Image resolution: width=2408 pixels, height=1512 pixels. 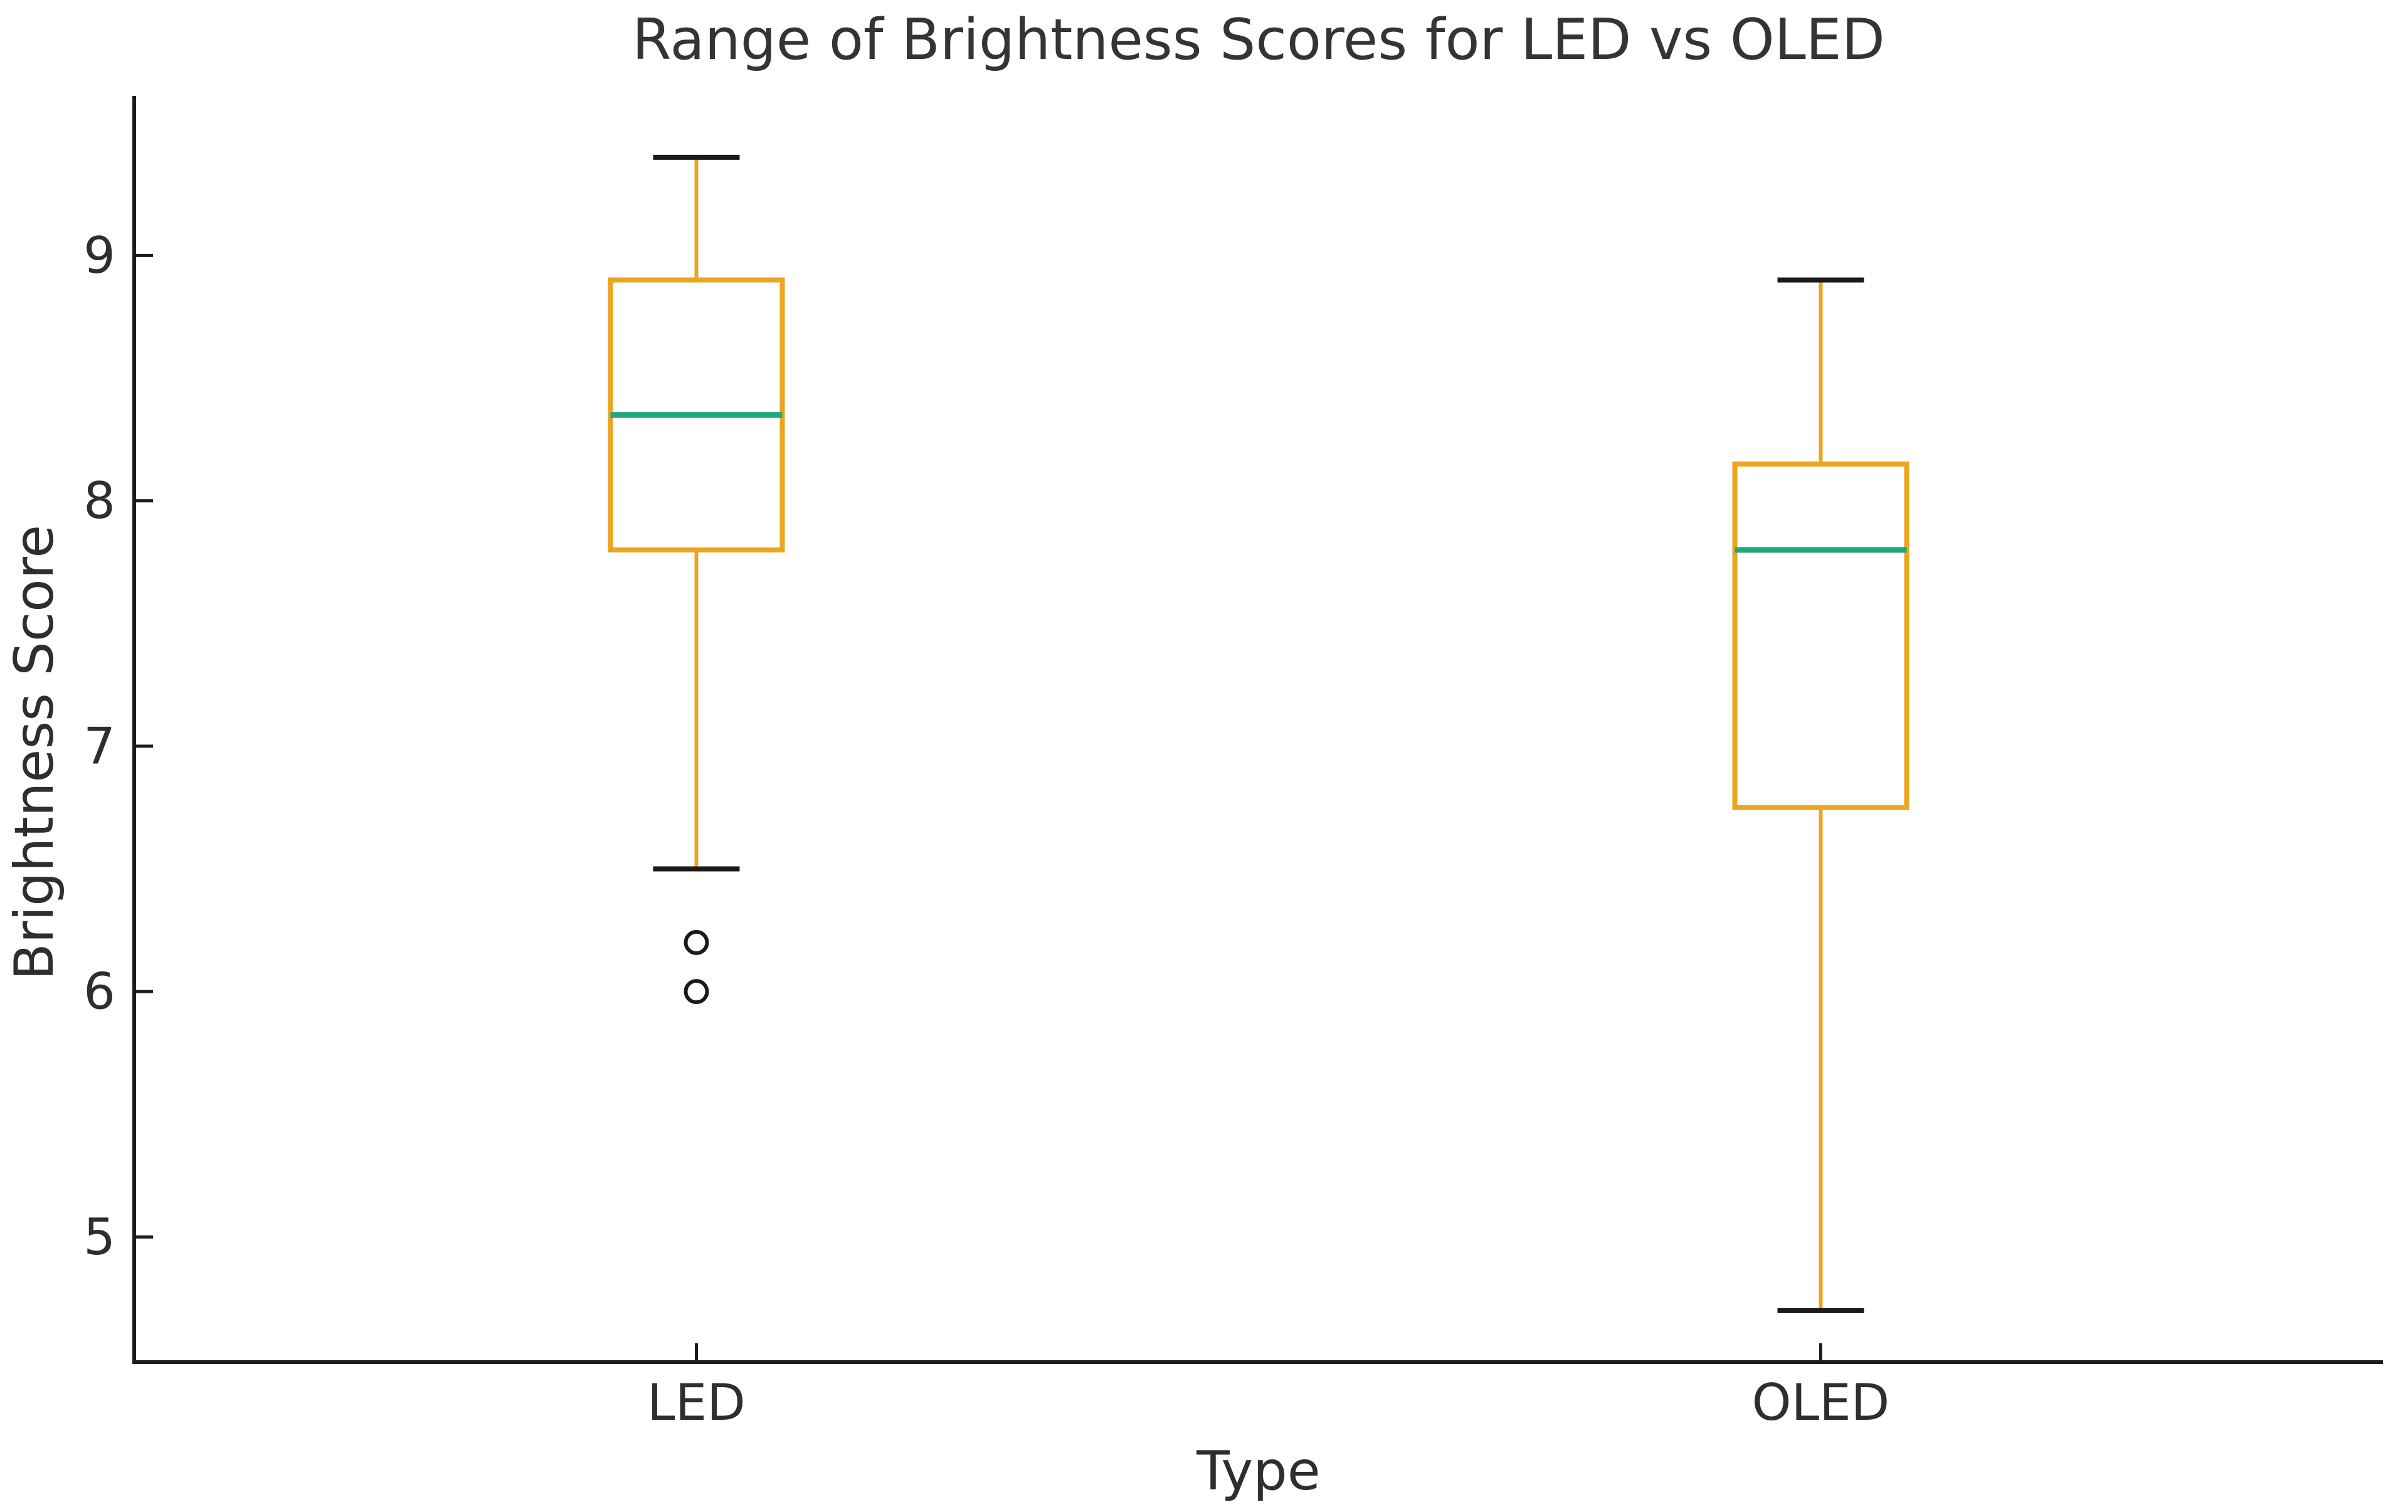 I want to click on x-axis-label: Type, so click(x=1258, y=1471).